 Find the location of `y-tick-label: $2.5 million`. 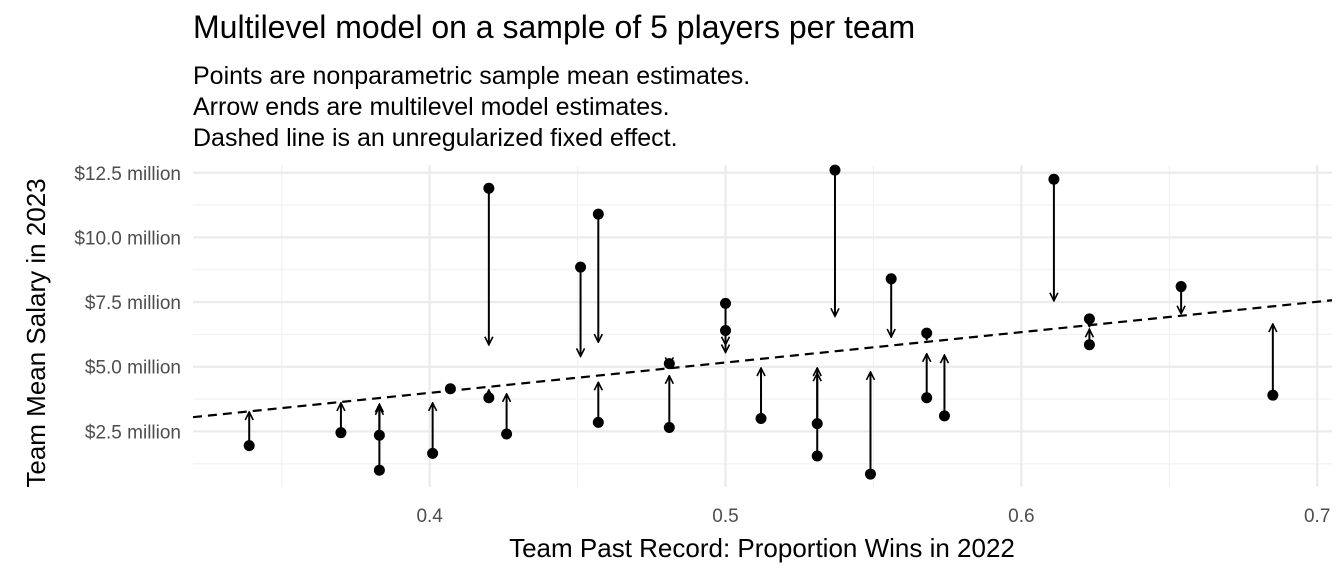

y-tick-label: $2.5 million is located at coordinates (133, 432).